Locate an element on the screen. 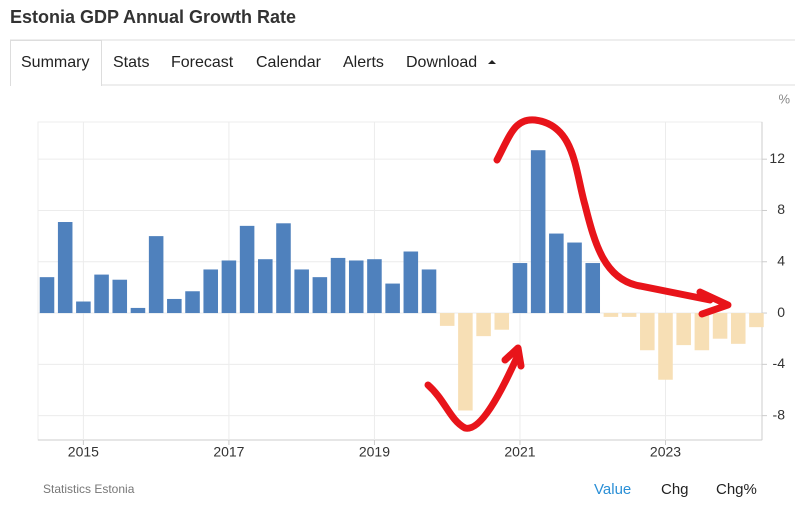 This screenshot has height=525, width=802. x-tick-label: 2015 is located at coordinates (83, 452).